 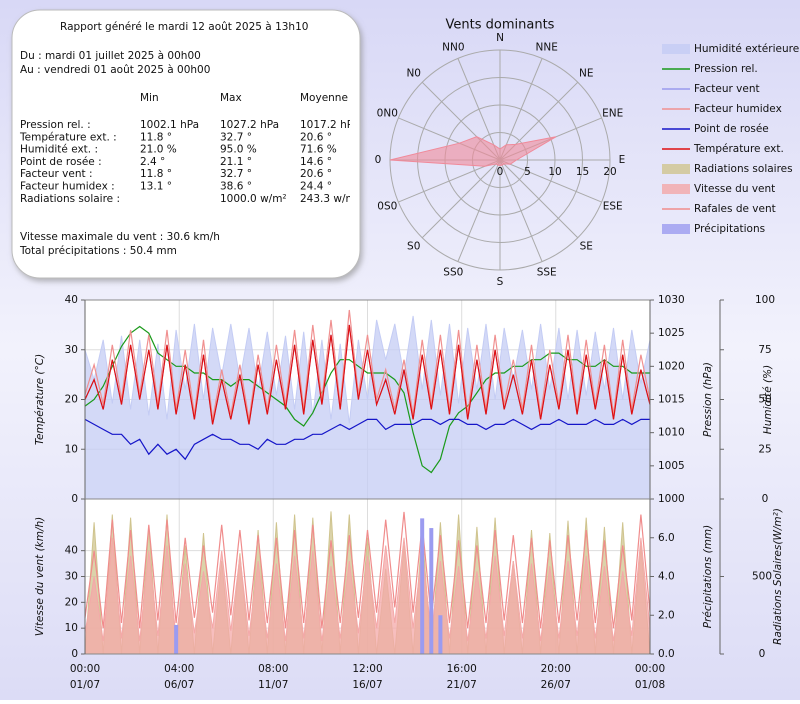 What do you see at coordinates (708, 577) in the screenshot?
I see `axis-title: Précipitations (mm)` at bounding box center [708, 577].